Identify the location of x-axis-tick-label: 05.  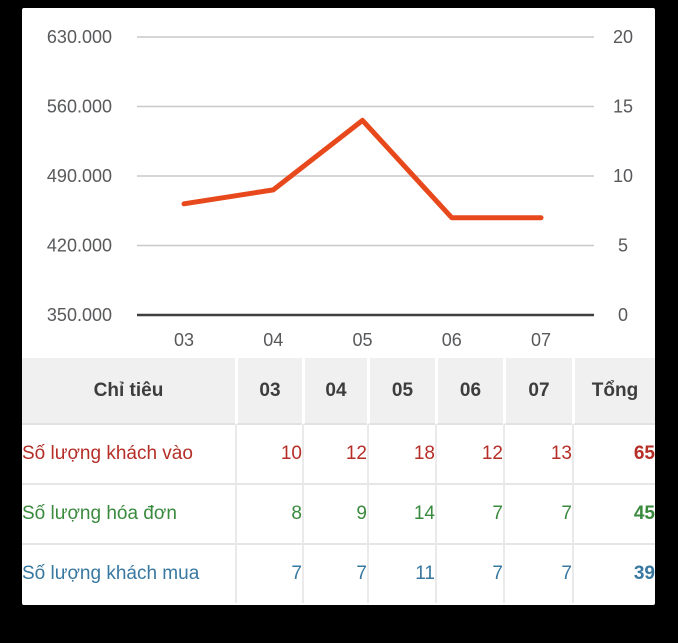
(362, 340).